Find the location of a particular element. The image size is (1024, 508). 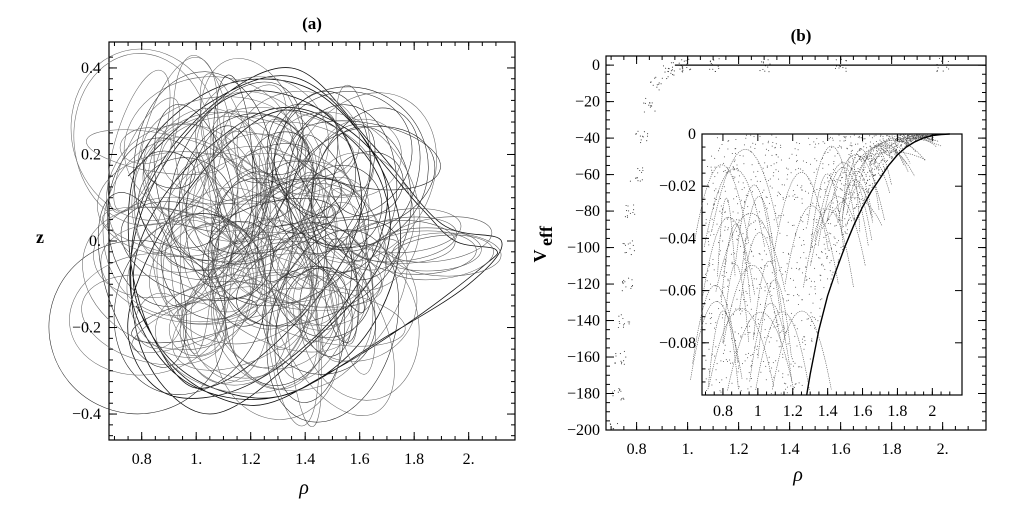

y-tick-label: −100 is located at coordinates (583, 248).